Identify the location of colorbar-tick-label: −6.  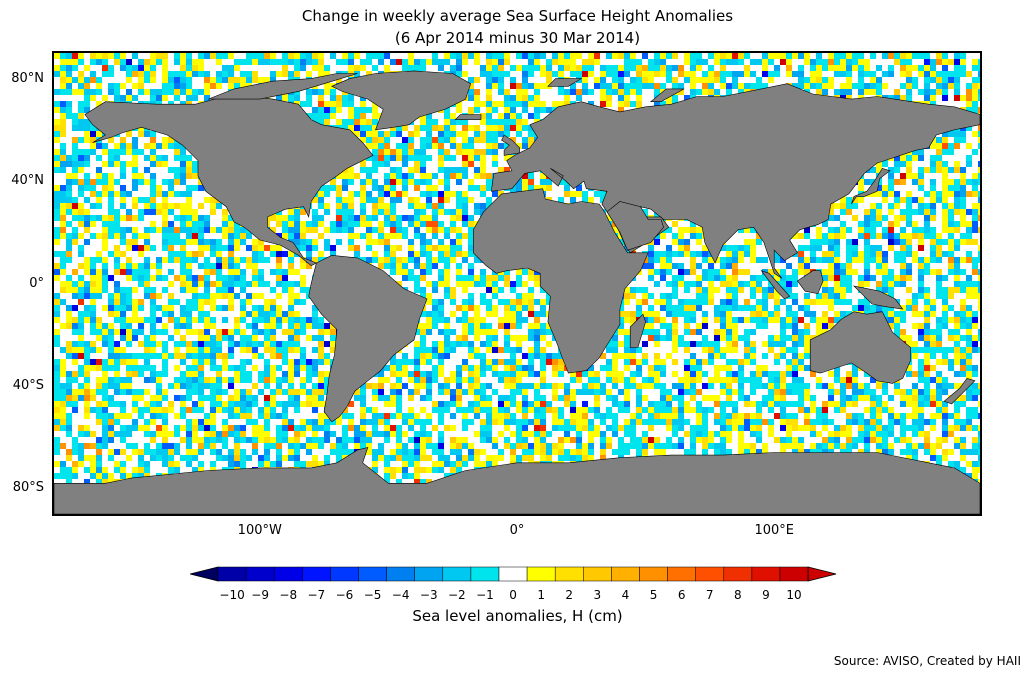
(344, 595).